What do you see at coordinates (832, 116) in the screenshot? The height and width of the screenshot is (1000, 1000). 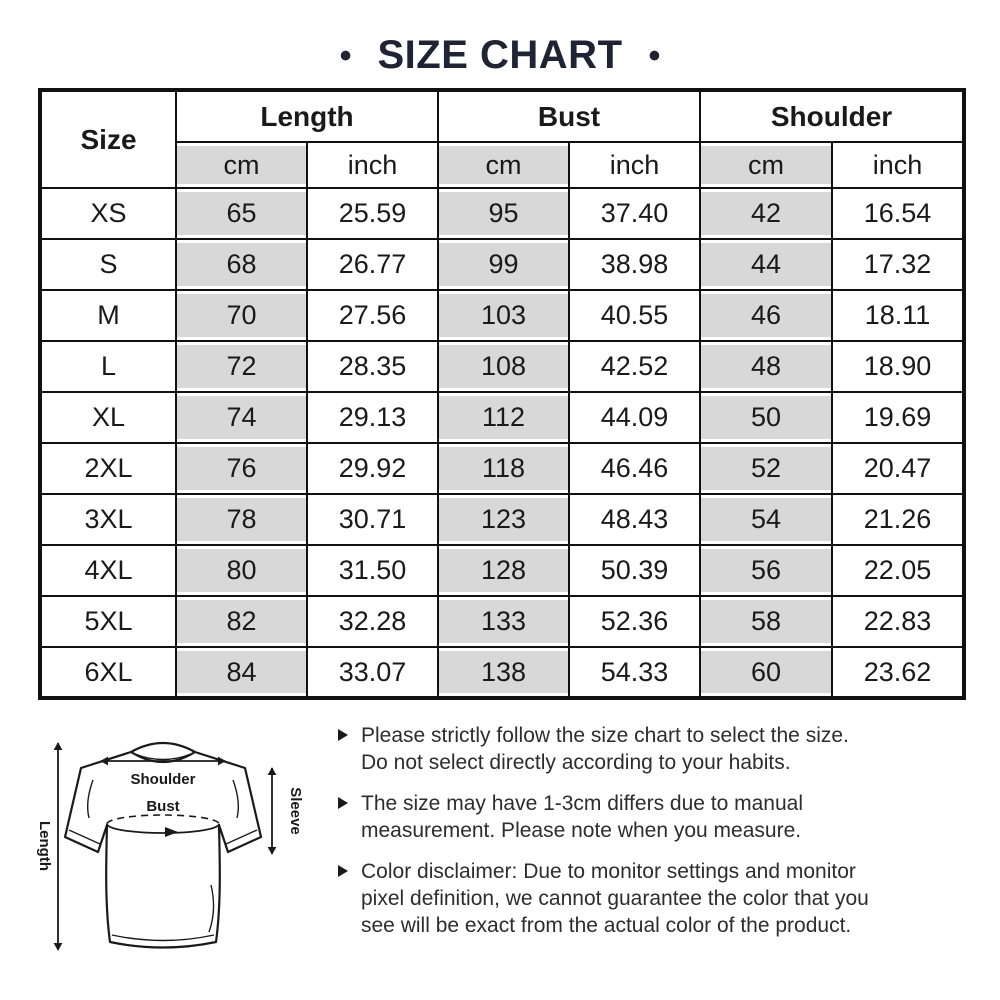 I see `shoulder-group-header: Shoulder` at bounding box center [832, 116].